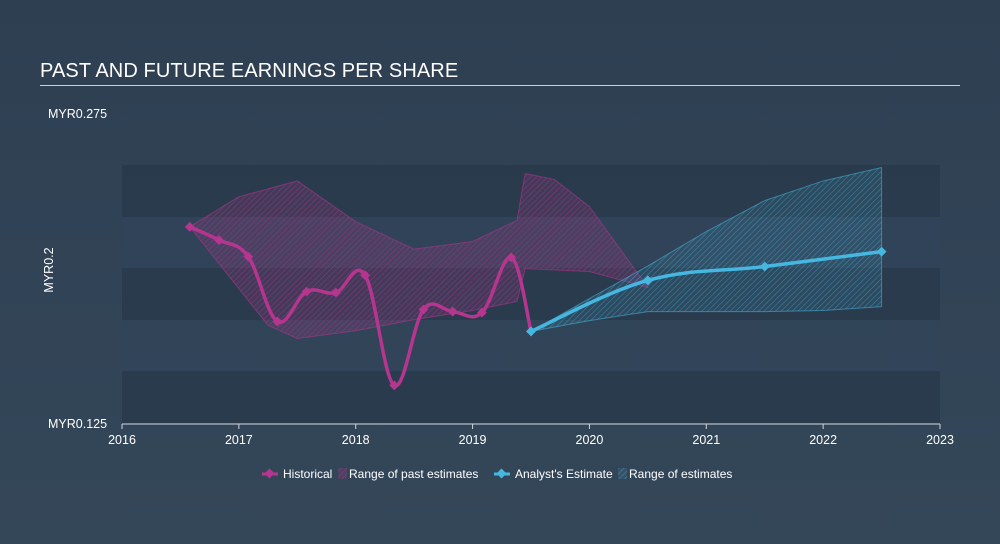  Describe the element at coordinates (249, 71) in the screenshot. I see `chart-title: PAST AND FUTURE EARNINGS PER SHARE` at that location.